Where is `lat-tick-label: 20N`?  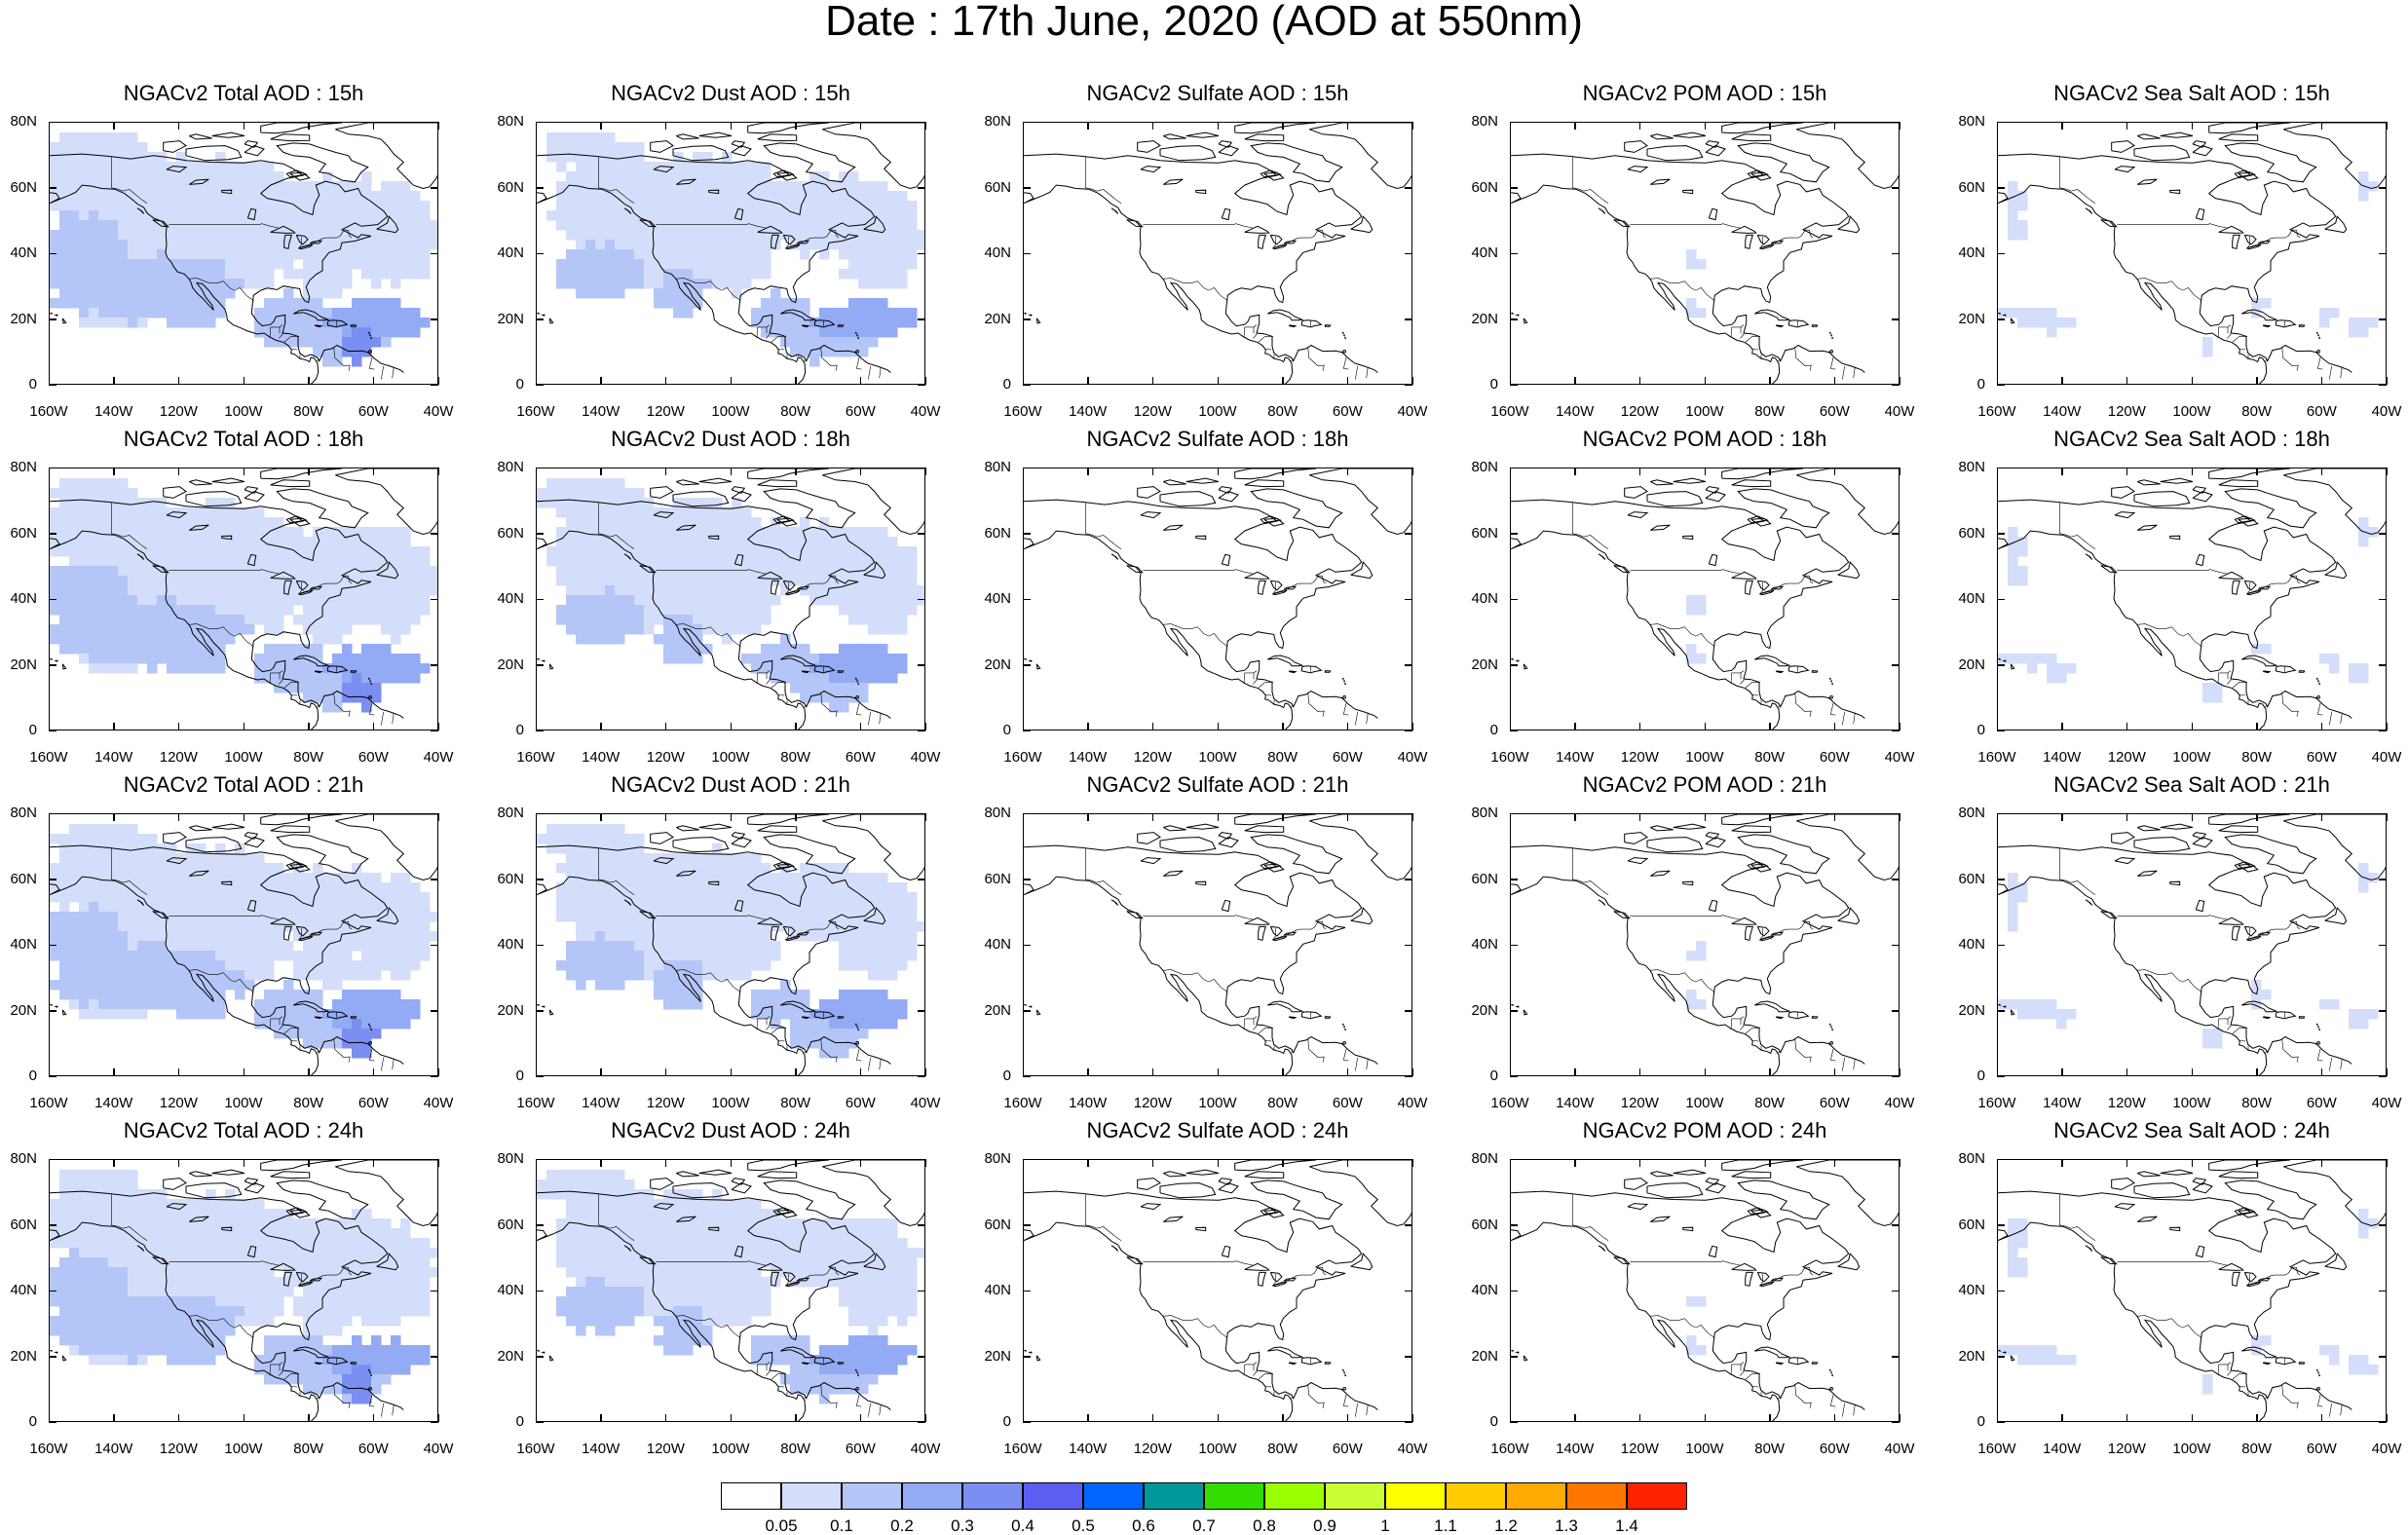
lat-tick-label: 20N is located at coordinates (1476, 1011).